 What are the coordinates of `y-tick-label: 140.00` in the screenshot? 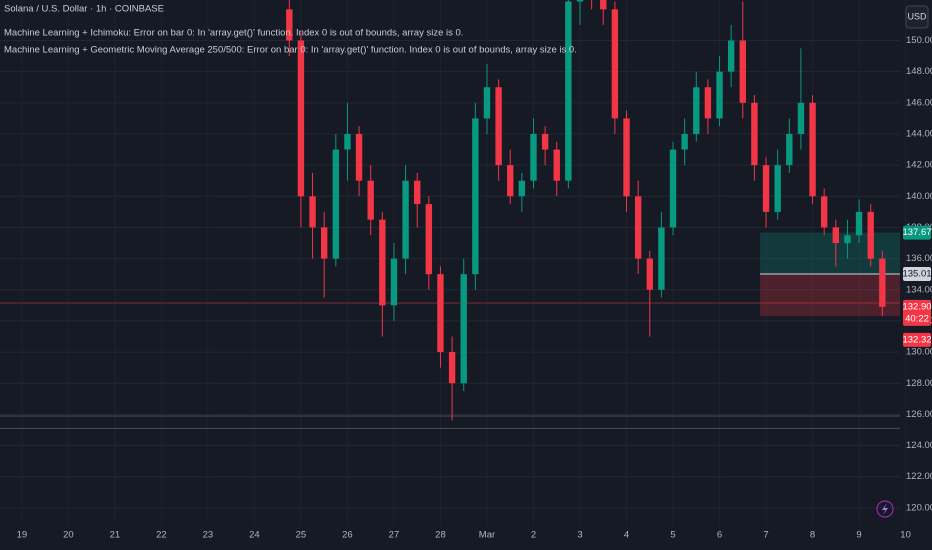 It's located at (919, 196).